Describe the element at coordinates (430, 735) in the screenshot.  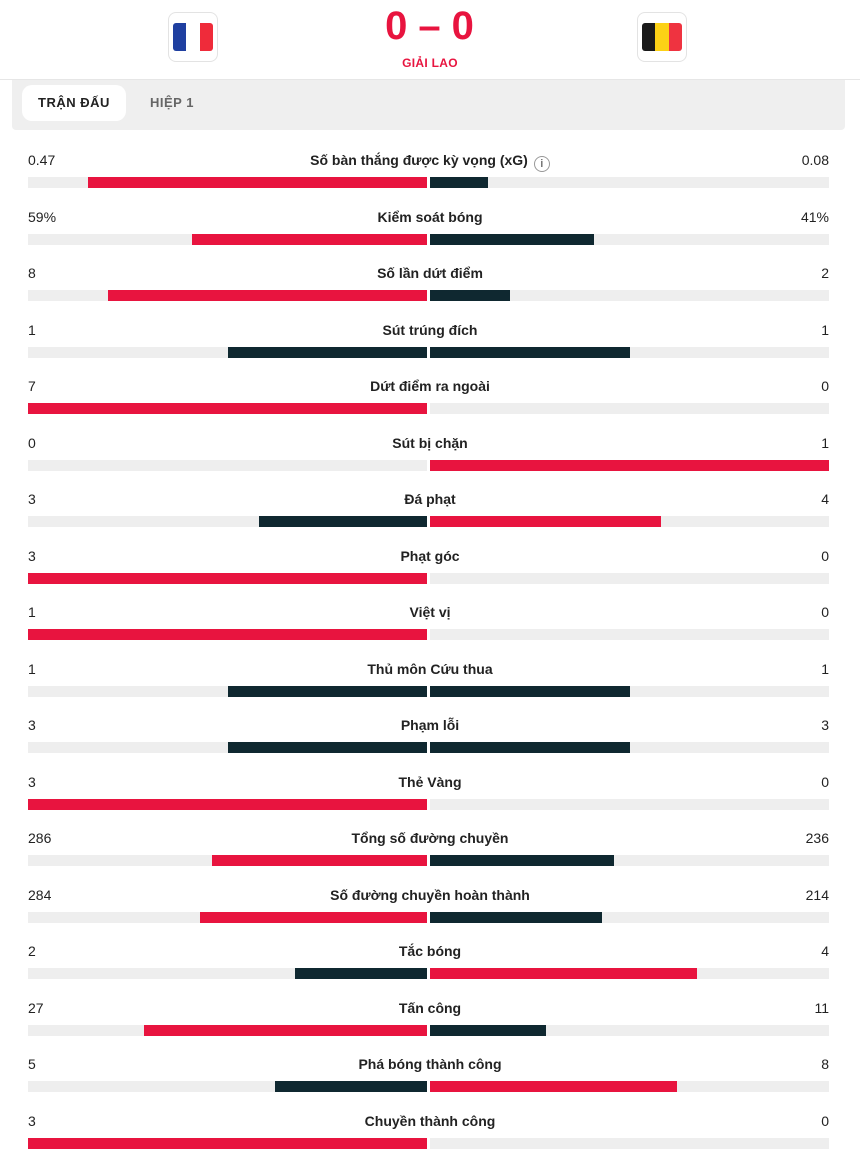
I see `stat-row: 3 Phạm lỗi 3` at that location.